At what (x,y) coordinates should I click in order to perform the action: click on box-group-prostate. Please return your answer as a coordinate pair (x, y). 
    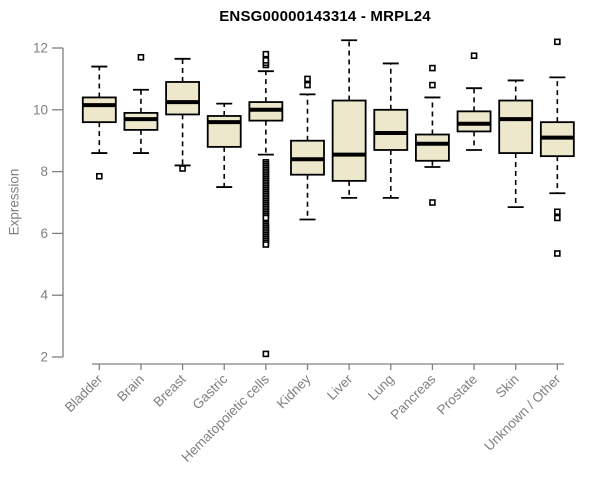
    Looking at the image, I should click on (474, 101).